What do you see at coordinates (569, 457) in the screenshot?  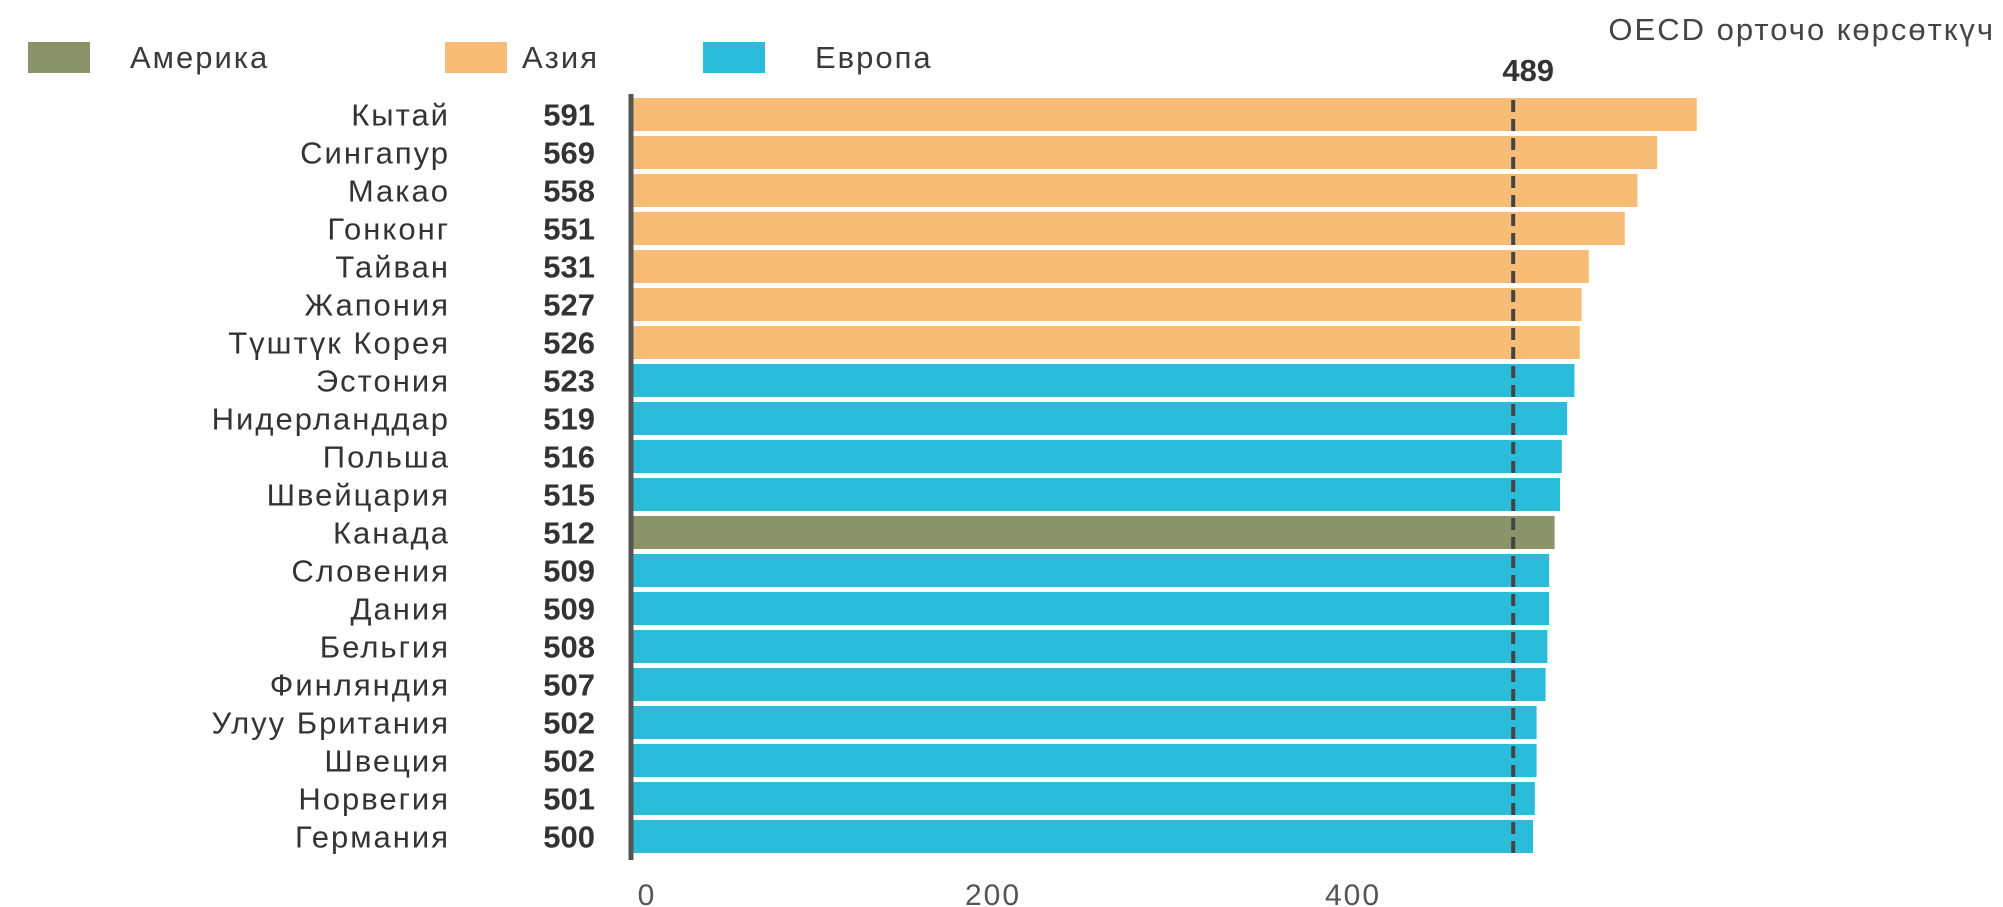 I see `value-label: 516` at bounding box center [569, 457].